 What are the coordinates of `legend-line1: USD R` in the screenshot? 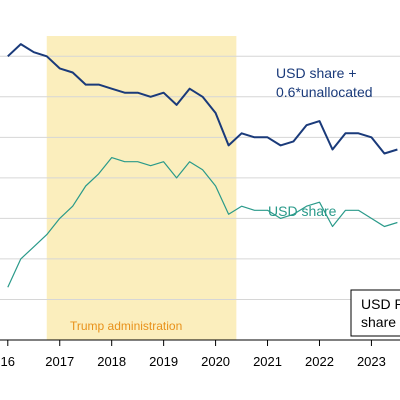 It's located at (380, 304).